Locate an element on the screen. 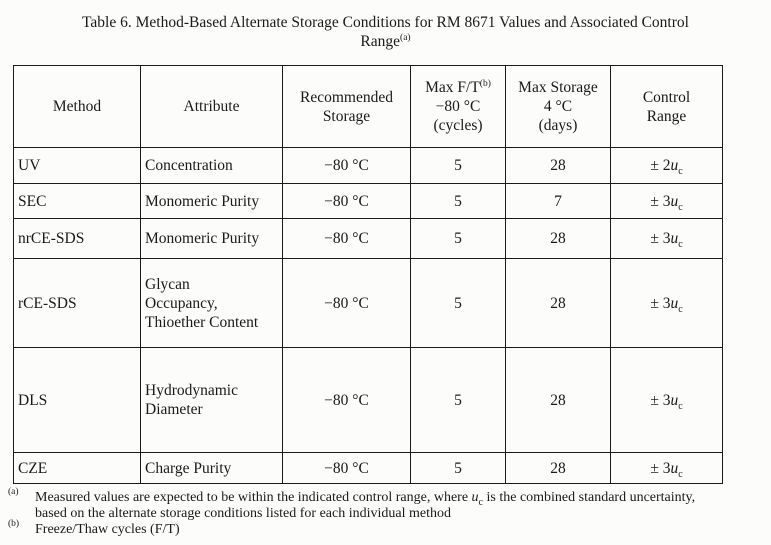  col-header-method: Method is located at coordinates (77, 106).